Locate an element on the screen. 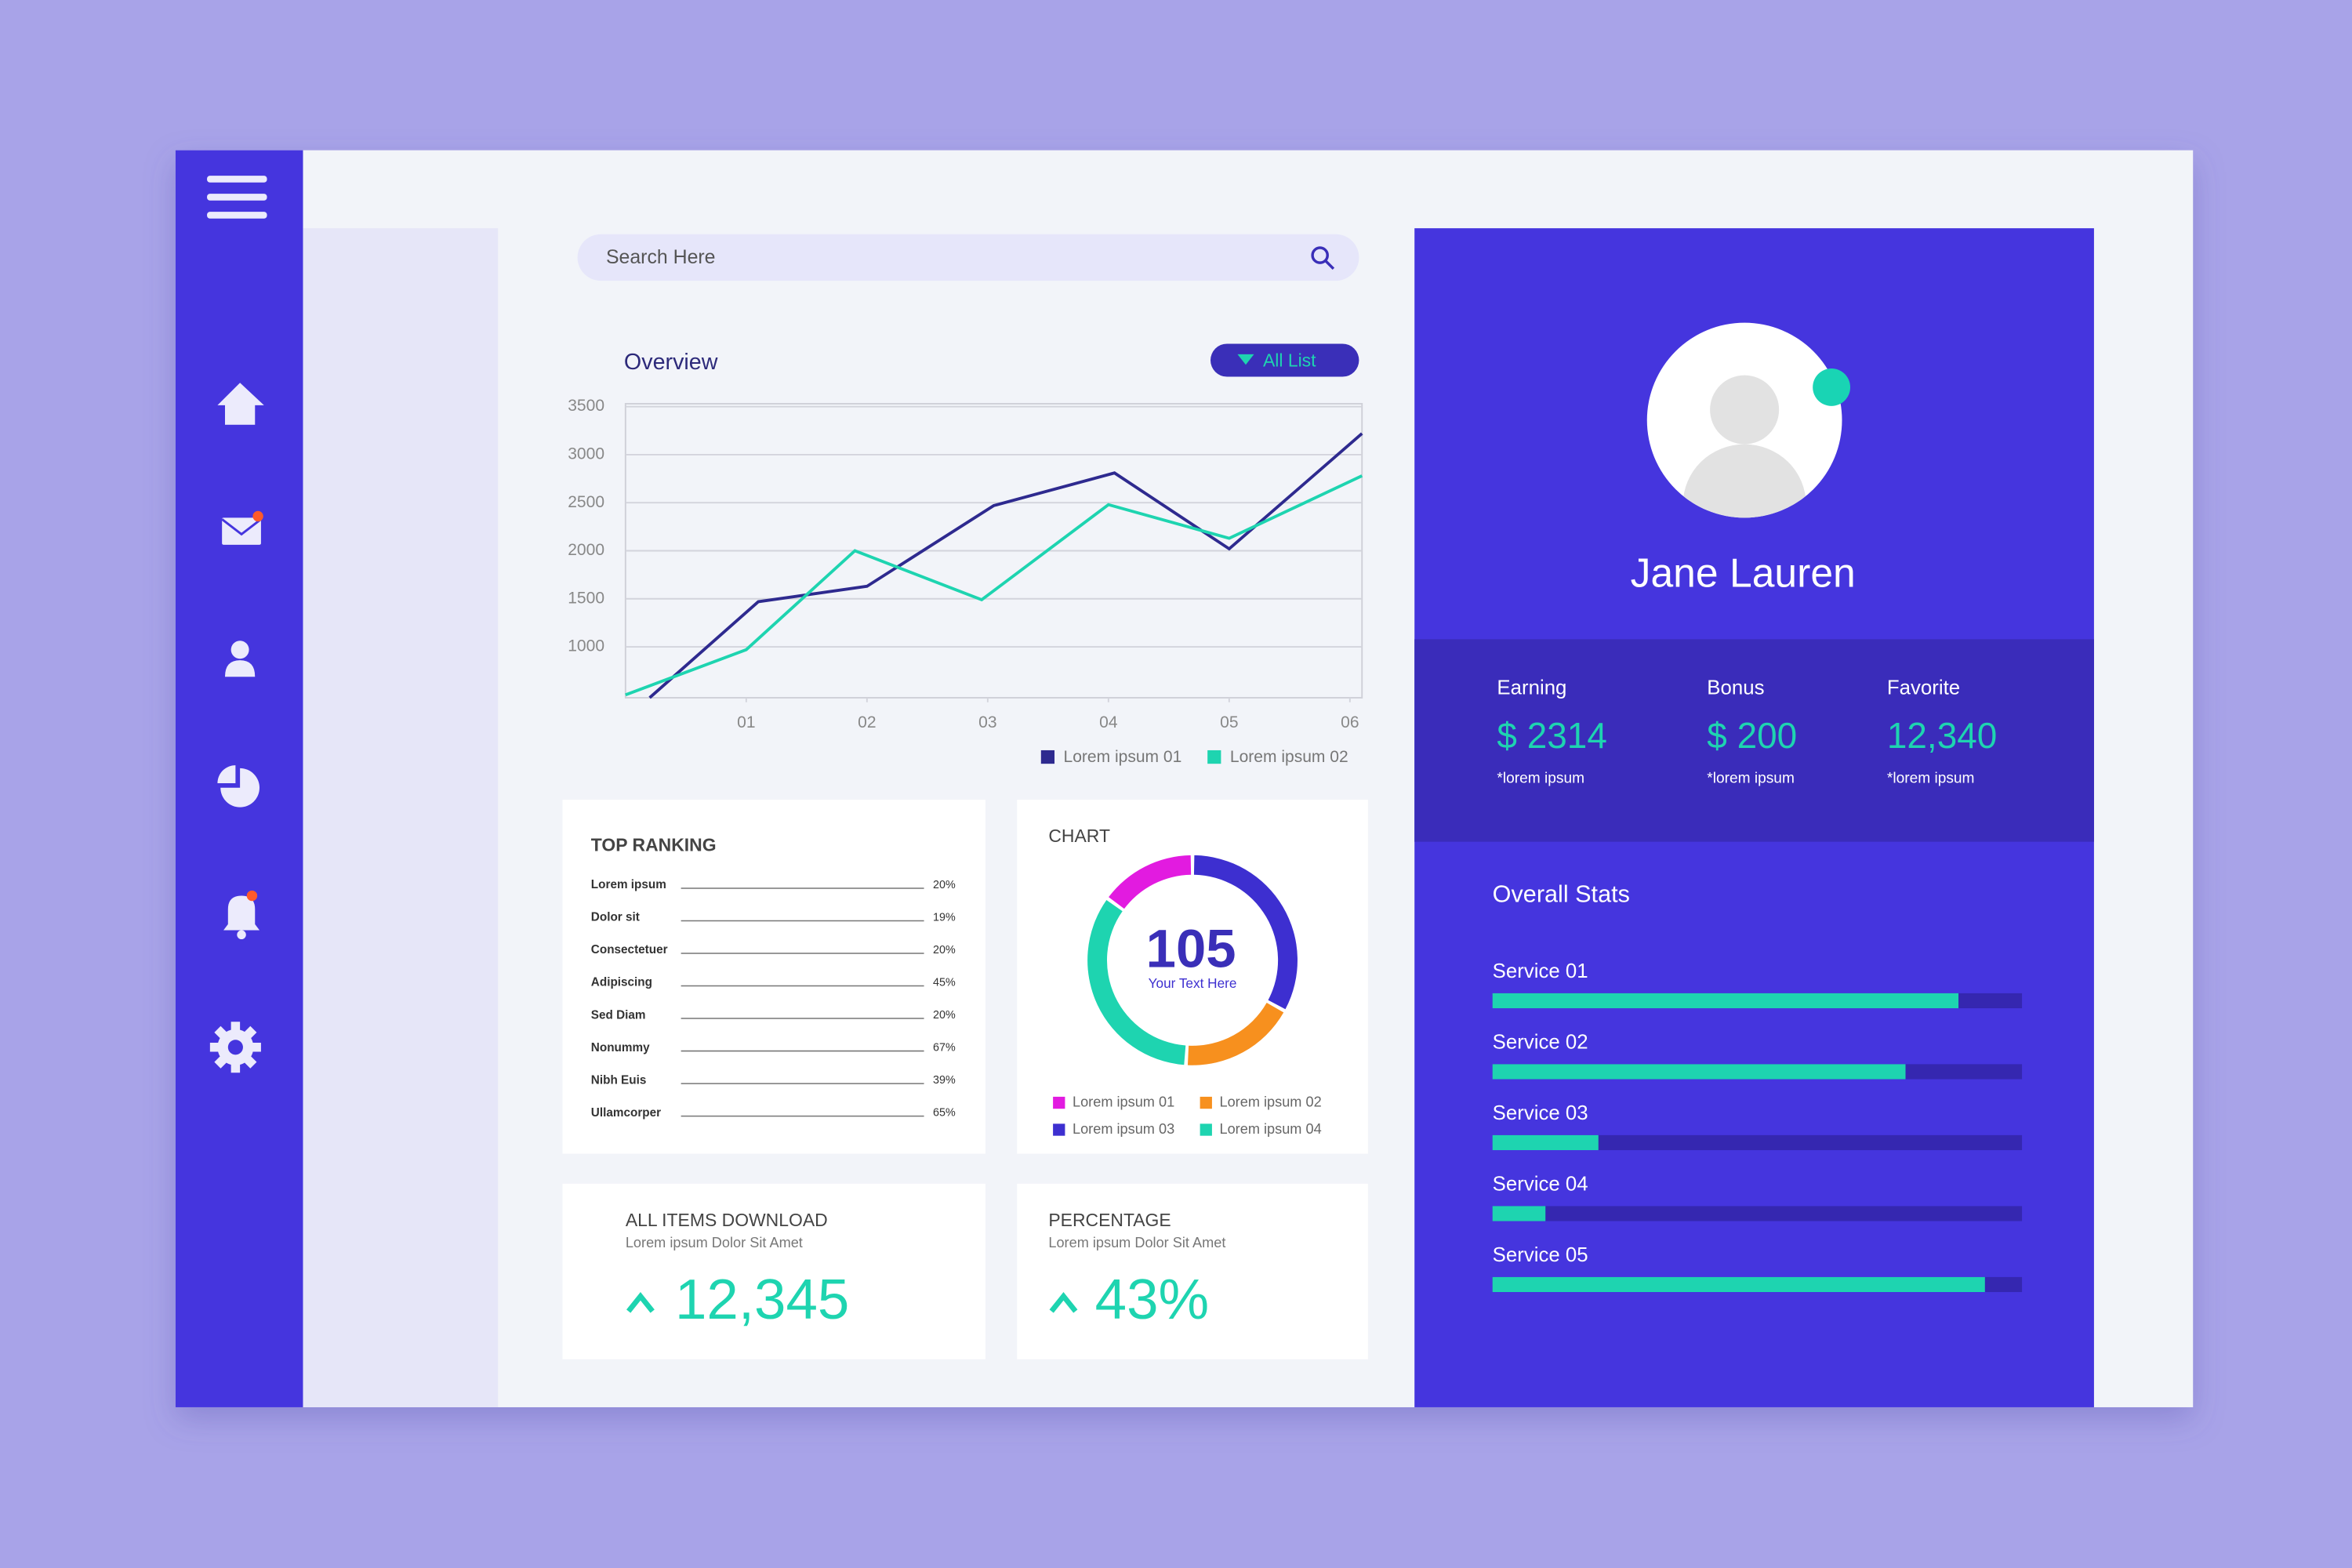 Image resolution: width=2352 pixels, height=1568 pixels. ranking-label: Dolor sit is located at coordinates (615, 917).